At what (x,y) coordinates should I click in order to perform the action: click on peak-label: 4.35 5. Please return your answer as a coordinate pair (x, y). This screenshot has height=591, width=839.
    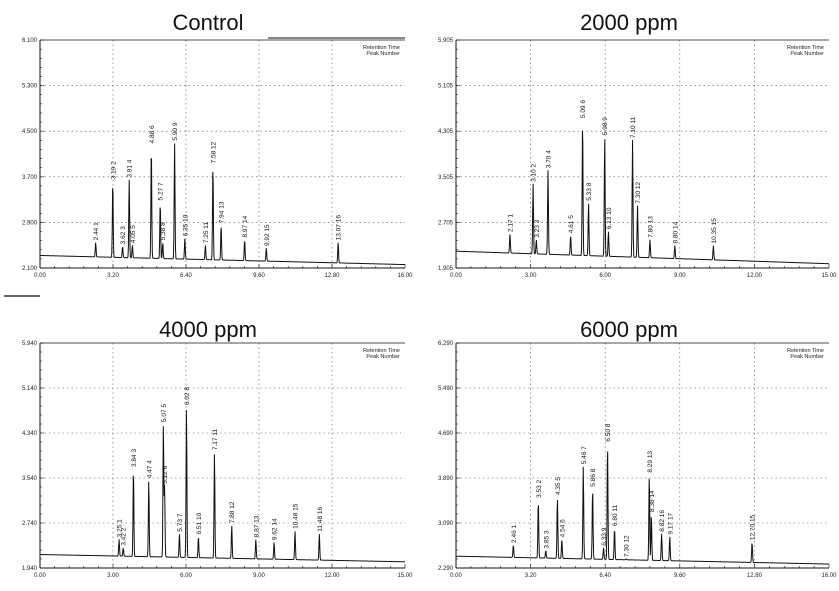
    Looking at the image, I should click on (558, 486).